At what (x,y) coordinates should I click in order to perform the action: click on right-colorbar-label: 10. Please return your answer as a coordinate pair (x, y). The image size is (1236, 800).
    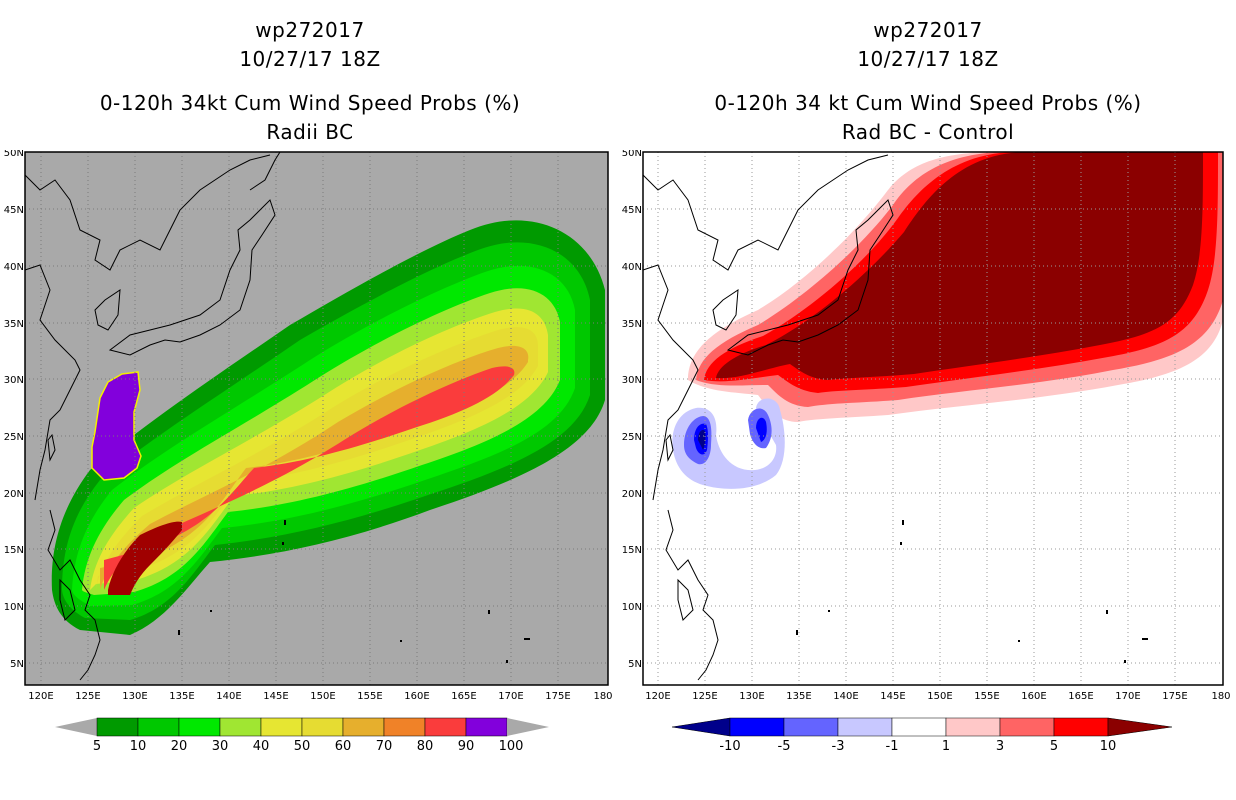
    Looking at the image, I should click on (1108, 746).